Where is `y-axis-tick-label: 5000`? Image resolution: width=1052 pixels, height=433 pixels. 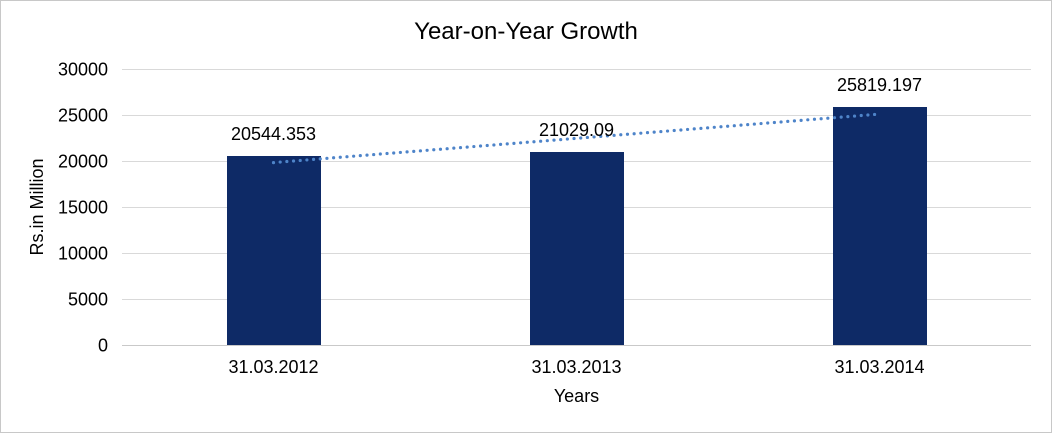 y-axis-tick-label: 5000 is located at coordinates (87, 299).